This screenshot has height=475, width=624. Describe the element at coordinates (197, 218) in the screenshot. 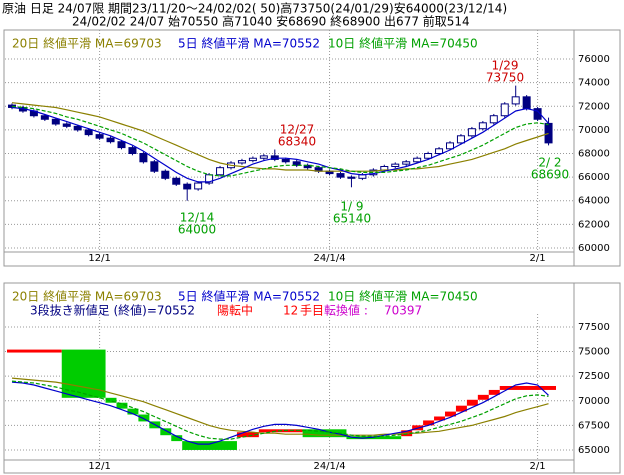

I see `annotation-date: 12/14` at that location.